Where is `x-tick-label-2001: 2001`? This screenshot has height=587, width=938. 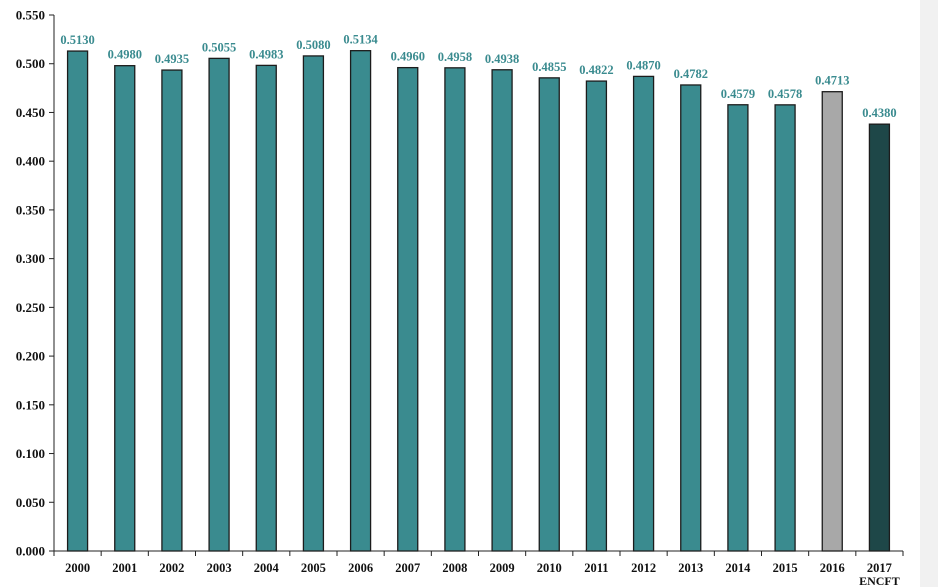
x-tick-label-2001: 2001 is located at coordinates (124, 568).